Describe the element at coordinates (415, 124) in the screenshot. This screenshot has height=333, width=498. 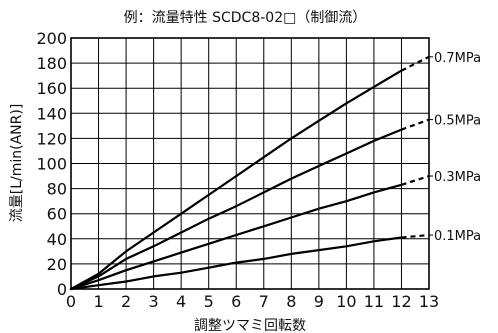
I see `series-extrapolation-0-5mpa` at that location.